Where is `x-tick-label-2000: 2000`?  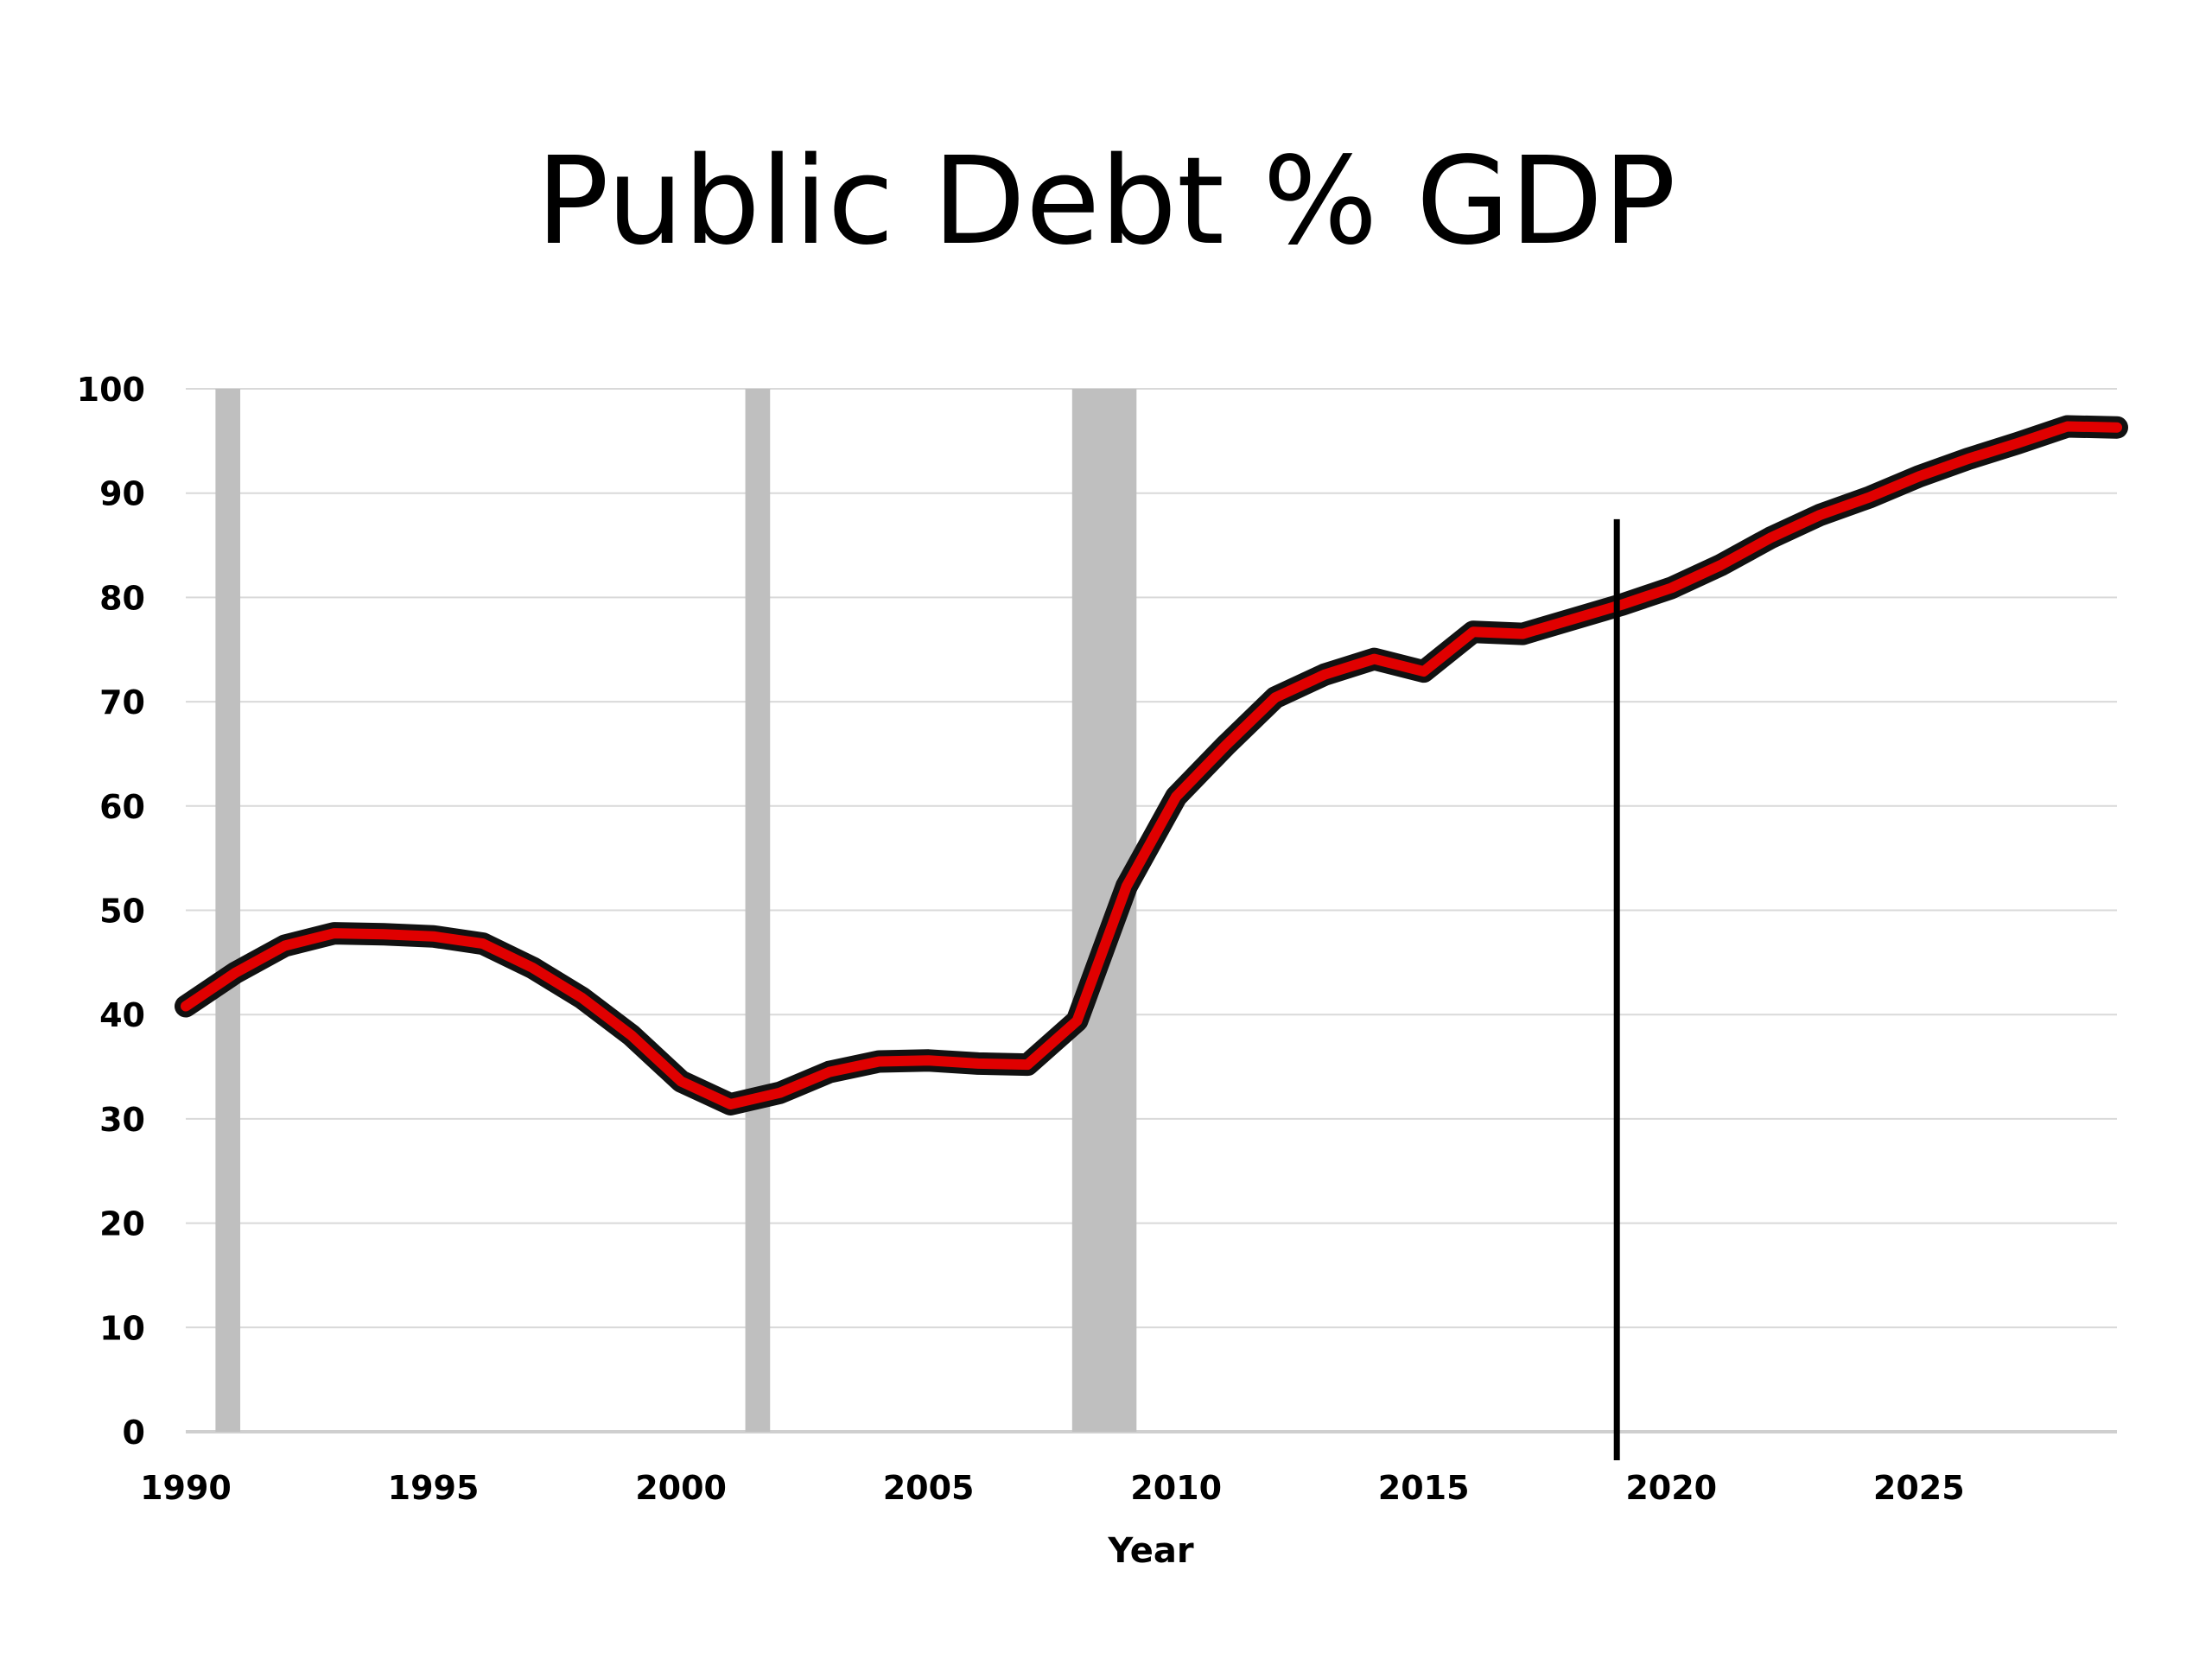
x-tick-label-2000: 2000 is located at coordinates (681, 1488).